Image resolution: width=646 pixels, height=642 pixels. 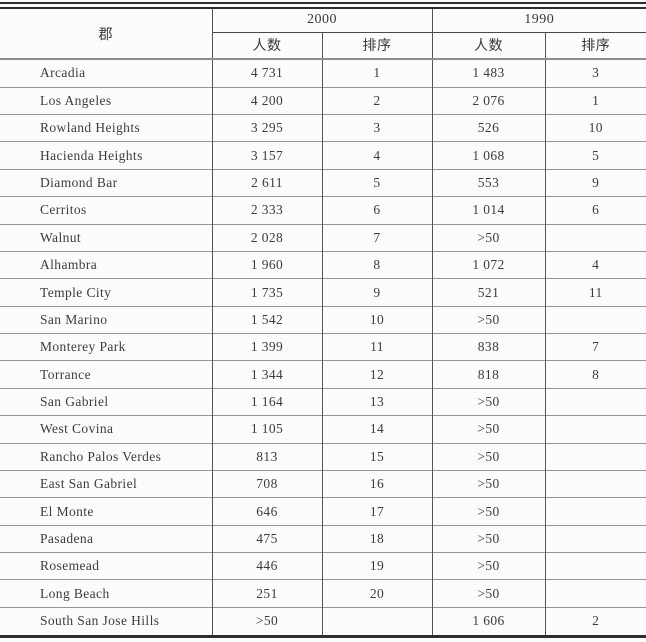 I want to click on table-row: Monterey Park 1 399 11 838 7, so click(x=323, y=347).